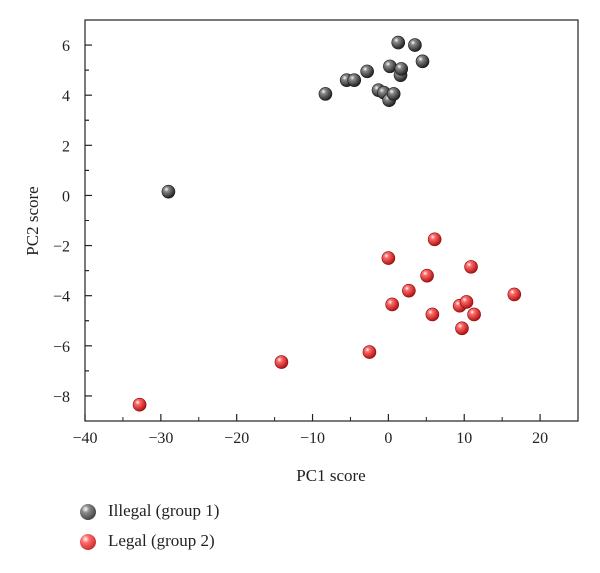  I want to click on x-tick-label: 10, so click(464, 438).